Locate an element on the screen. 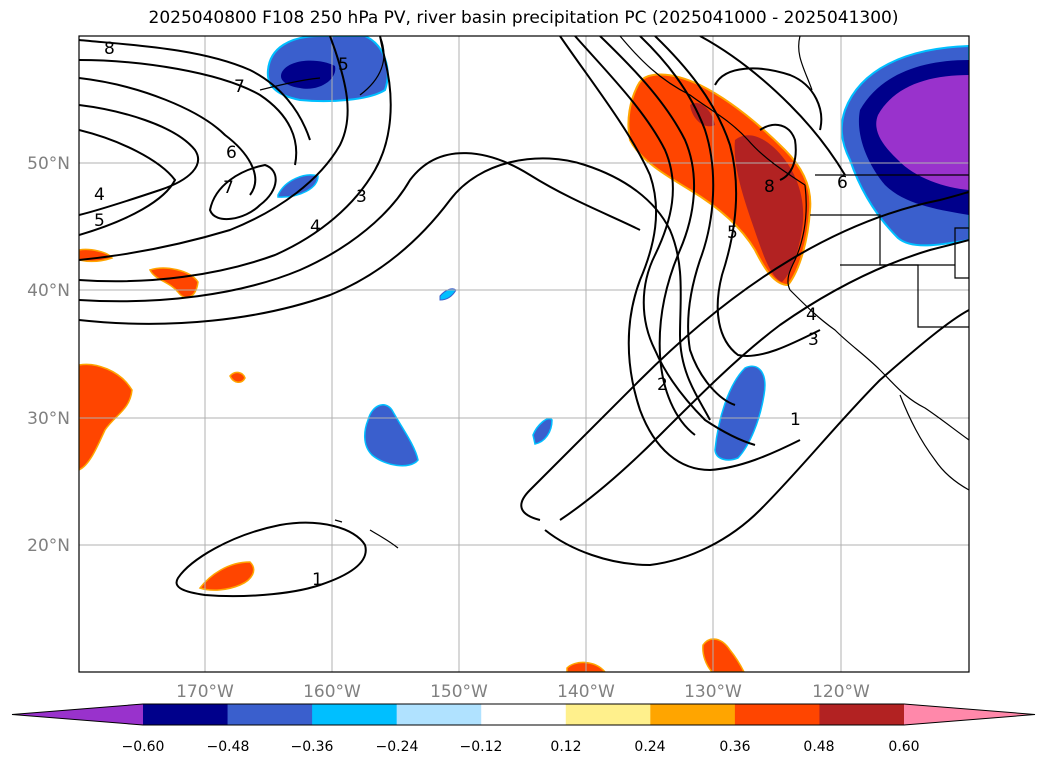 This screenshot has height=765, width=1047. colorbar is located at coordinates (523, 714).